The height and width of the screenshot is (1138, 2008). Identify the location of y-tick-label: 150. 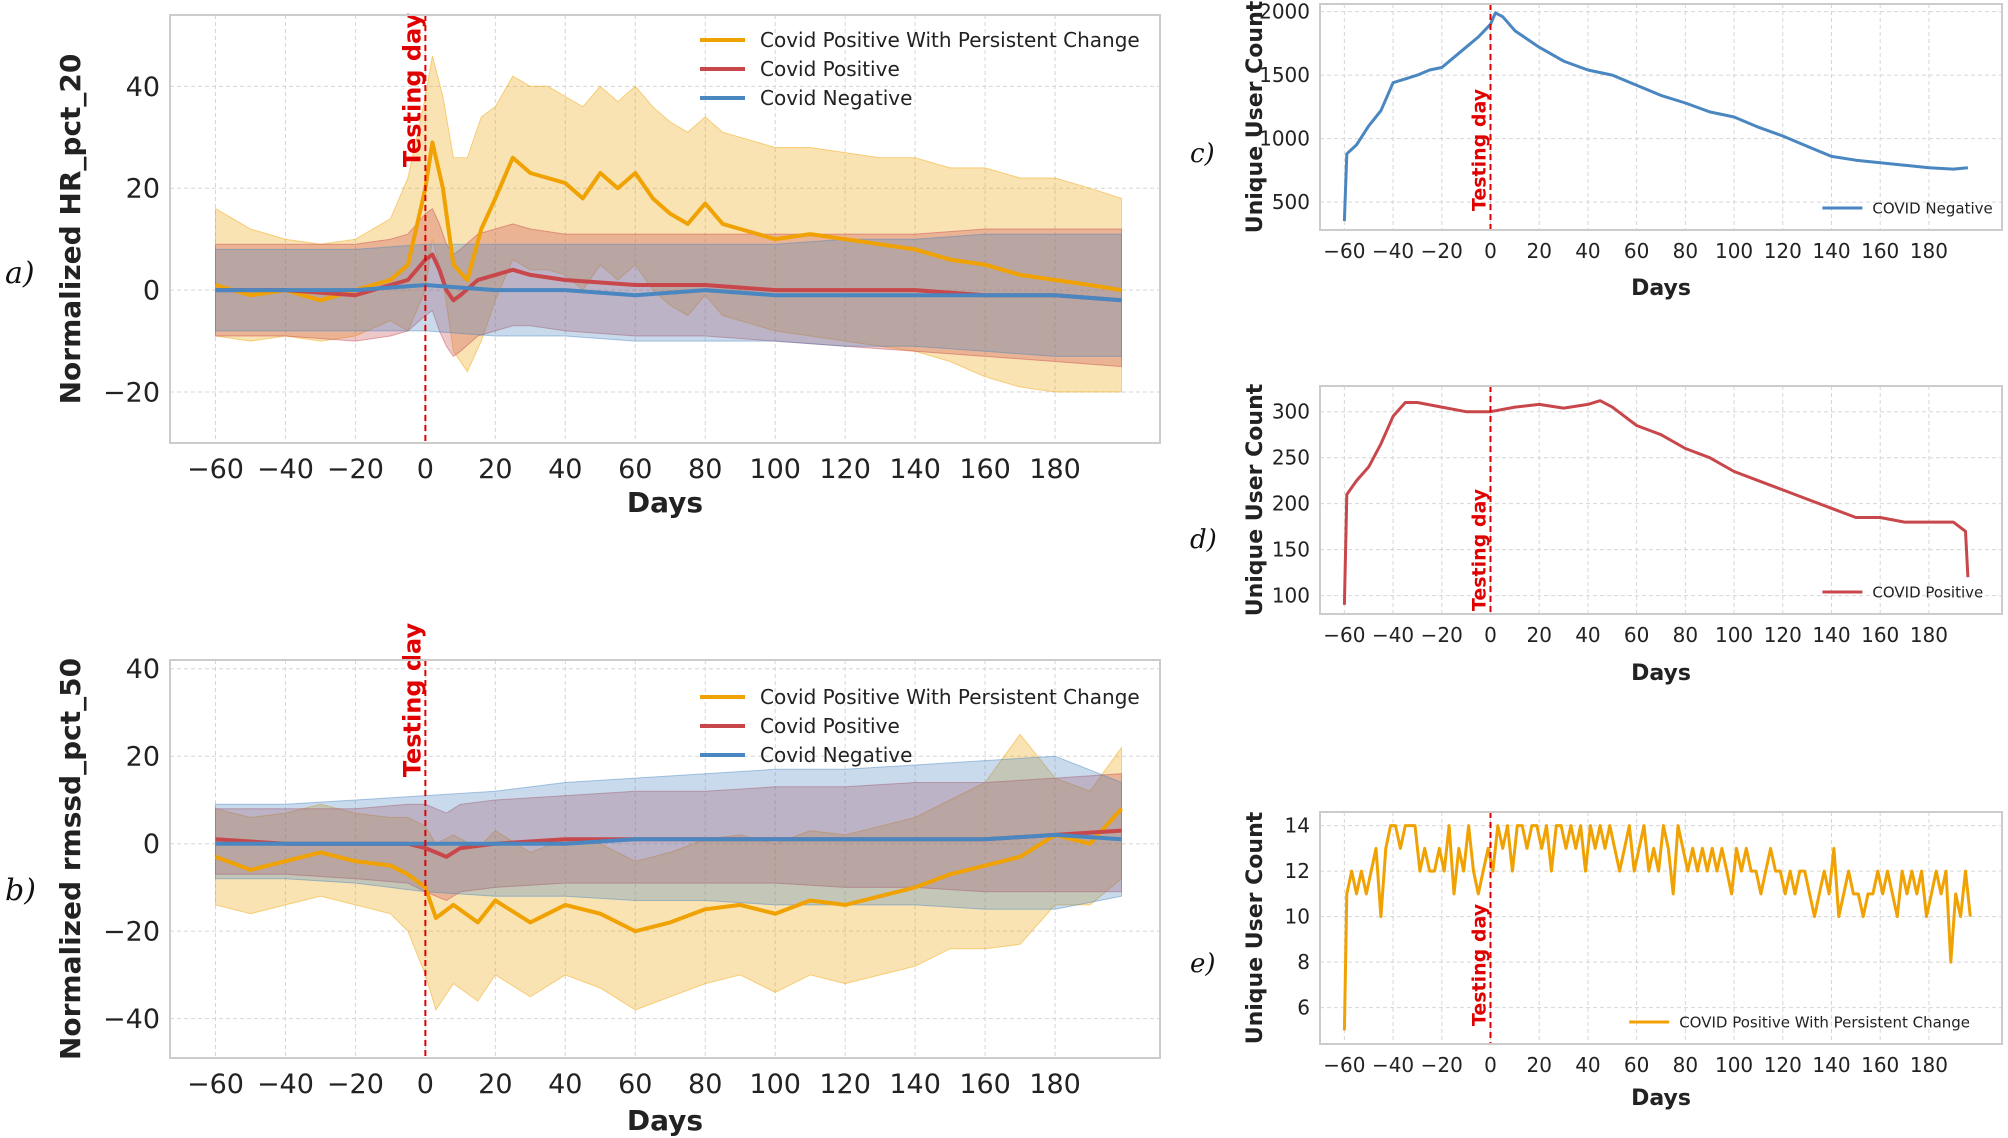
(1291, 550).